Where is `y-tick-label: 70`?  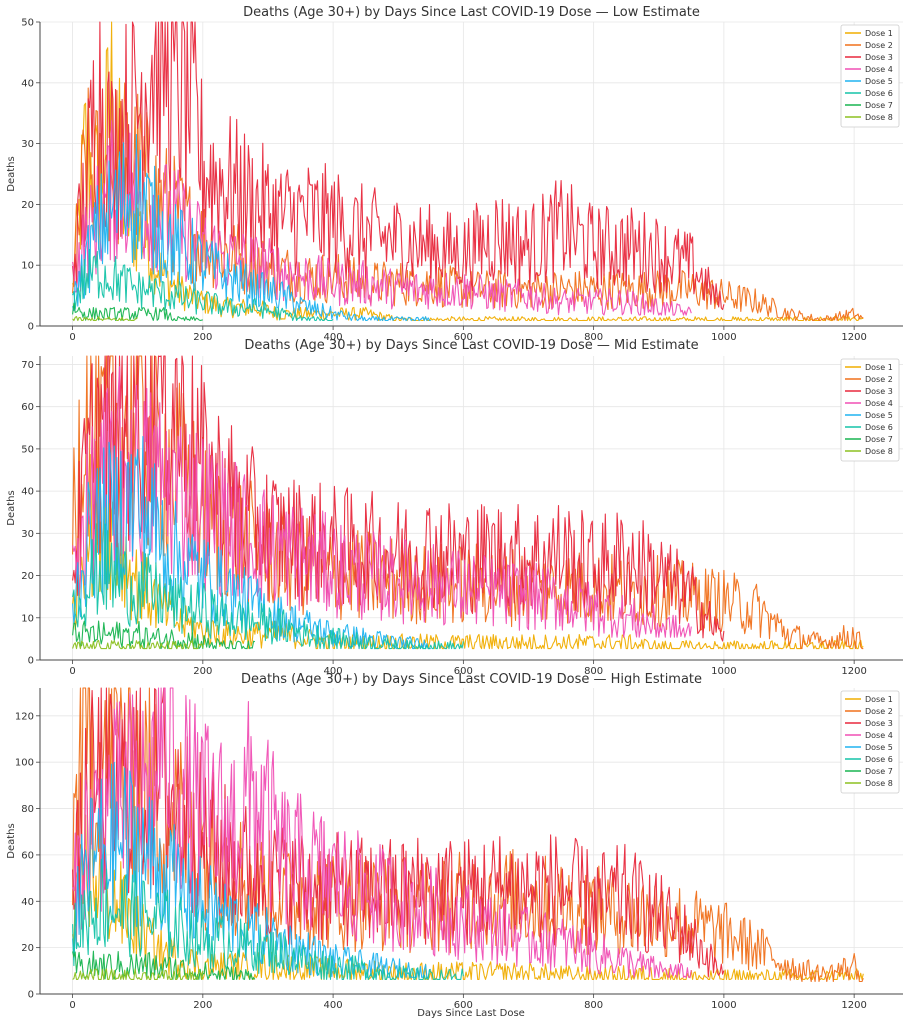
y-tick-label: 70 is located at coordinates (27, 365).